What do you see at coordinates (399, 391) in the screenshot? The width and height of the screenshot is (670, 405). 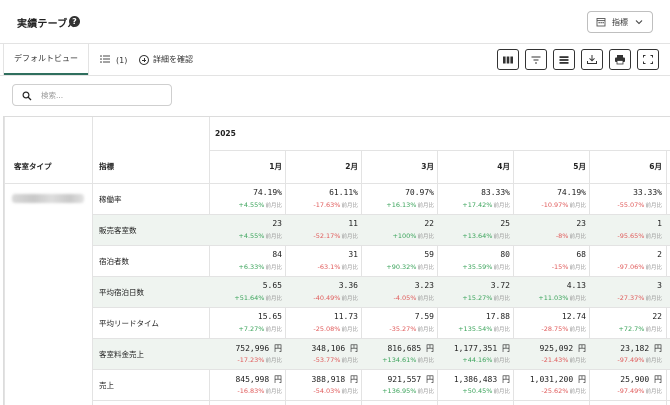 I see `delta-percent: +136.95%` at bounding box center [399, 391].